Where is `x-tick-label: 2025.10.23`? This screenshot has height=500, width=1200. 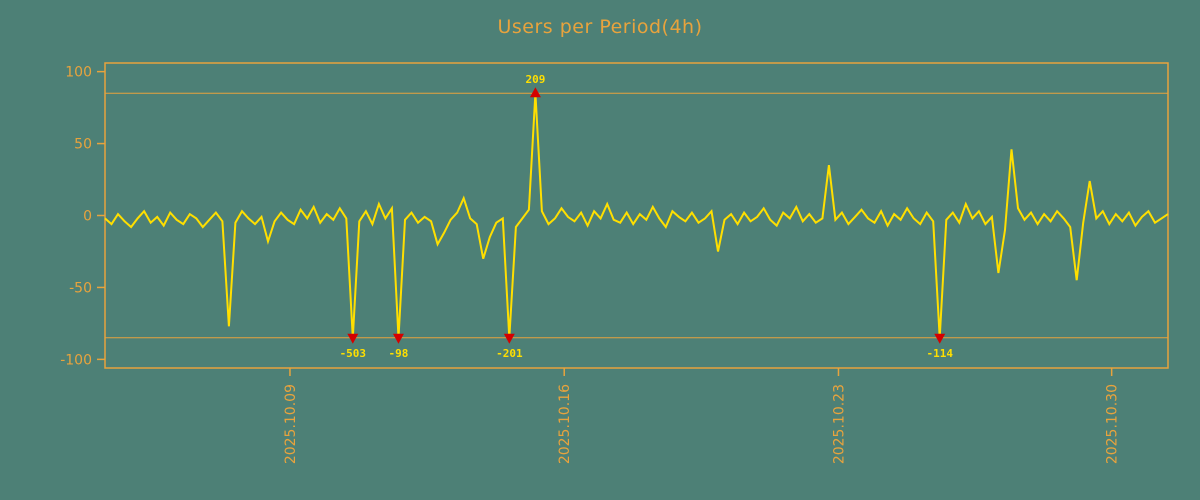
x-tick-label: 2025.10.23 is located at coordinates (839, 424).